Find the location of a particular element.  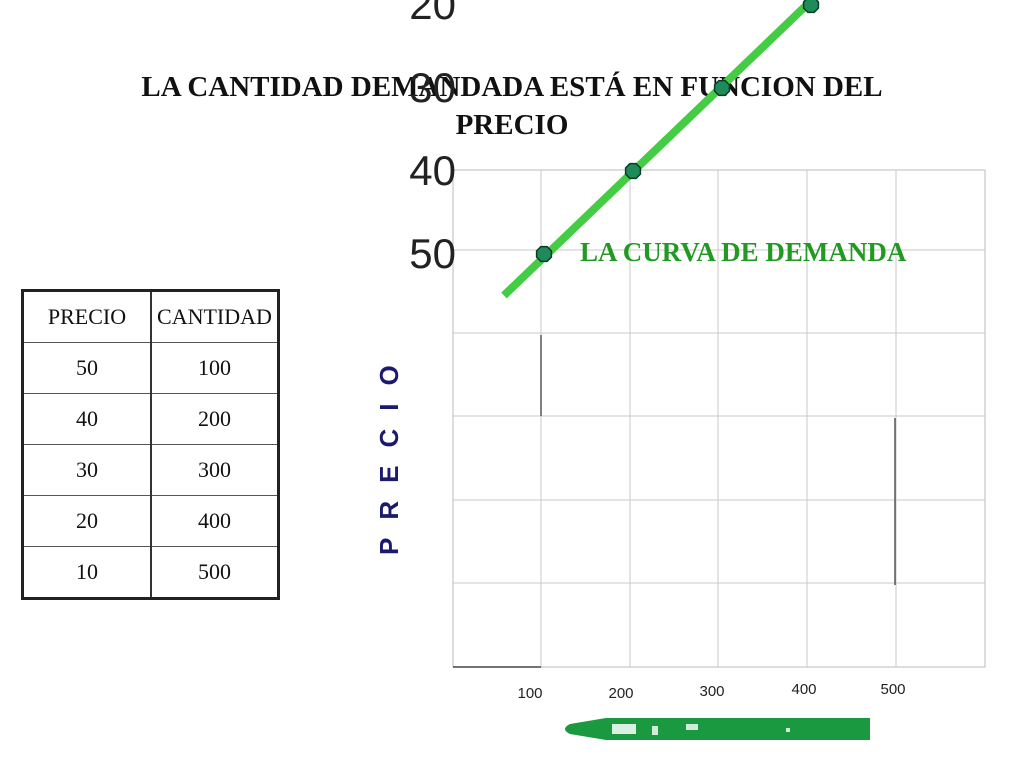

y-tick-label: 30 is located at coordinates (432, 87).